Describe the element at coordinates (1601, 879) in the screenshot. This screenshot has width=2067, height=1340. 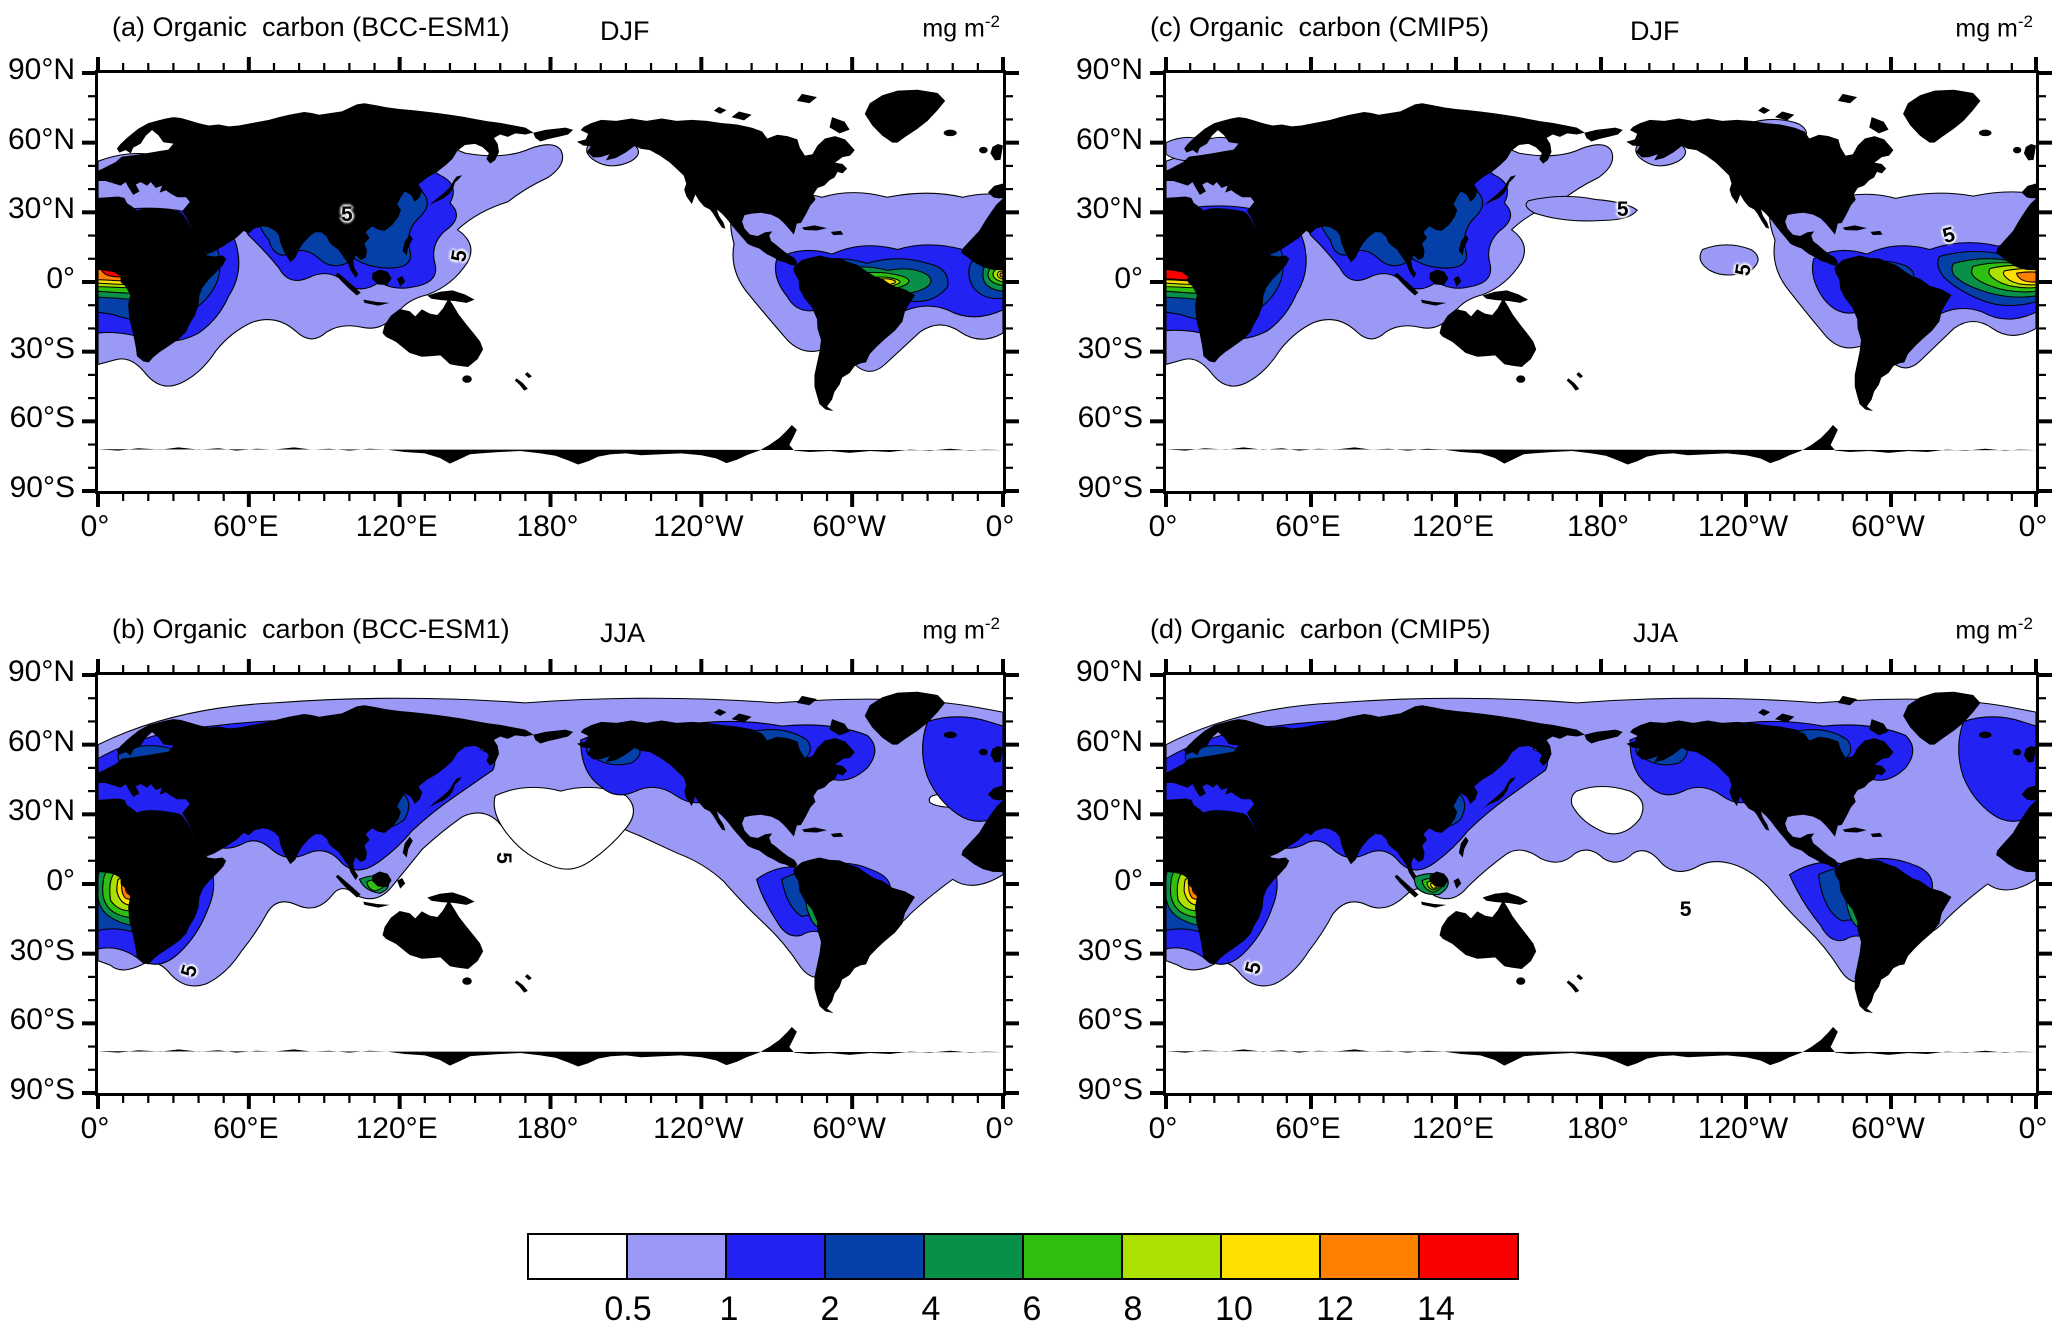
I see `map-d-svg` at that location.